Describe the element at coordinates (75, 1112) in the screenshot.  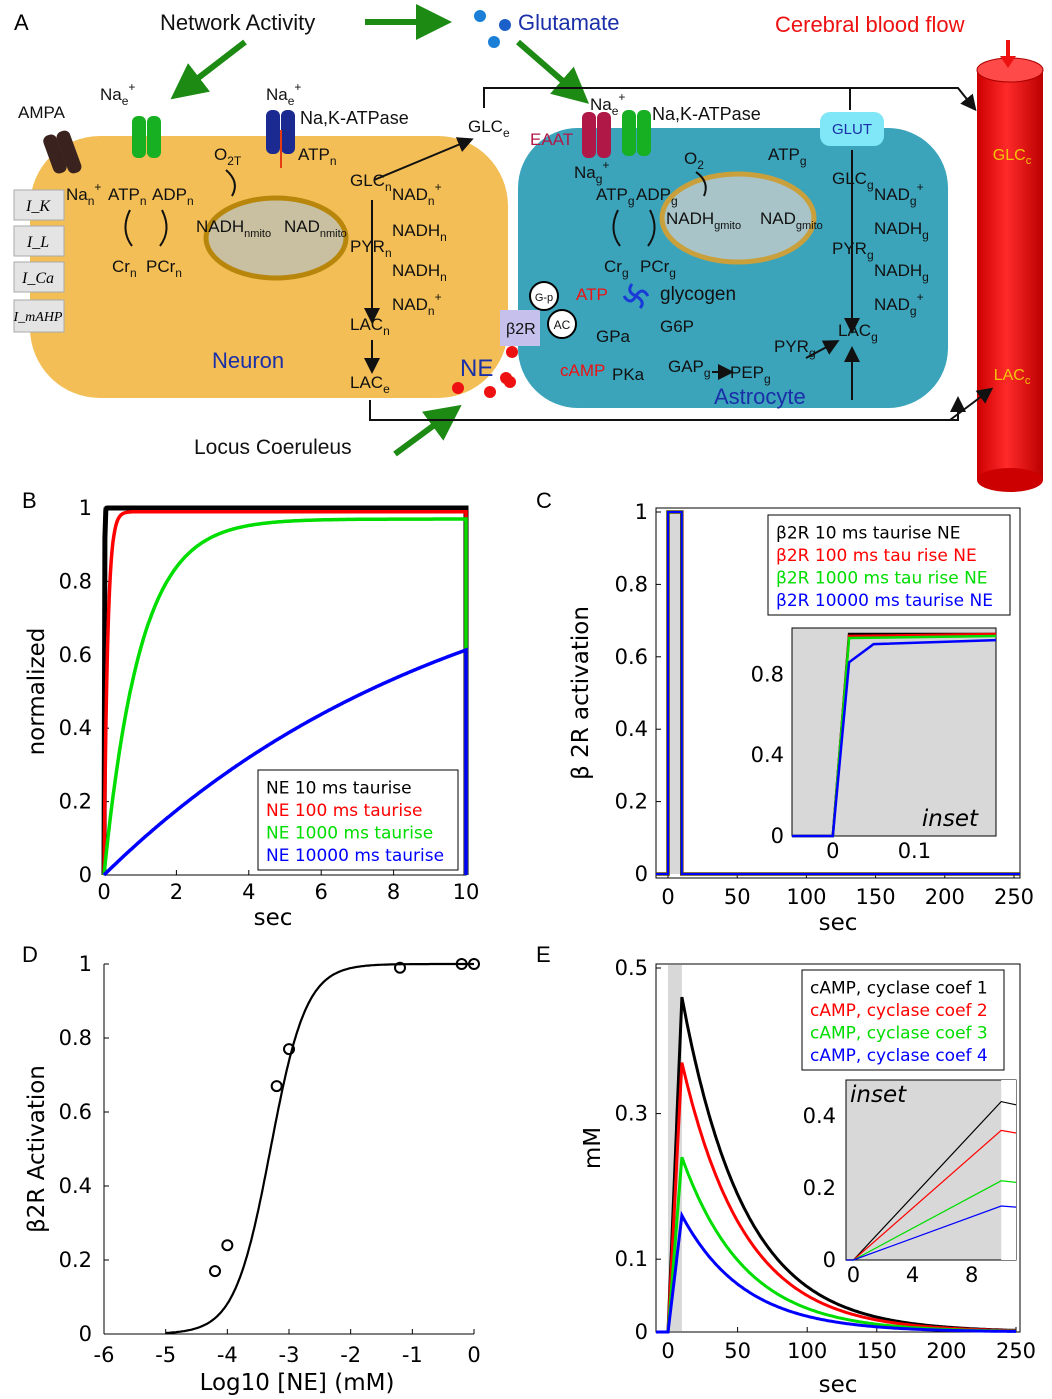
I see `y-tick-label: 0.6` at that location.